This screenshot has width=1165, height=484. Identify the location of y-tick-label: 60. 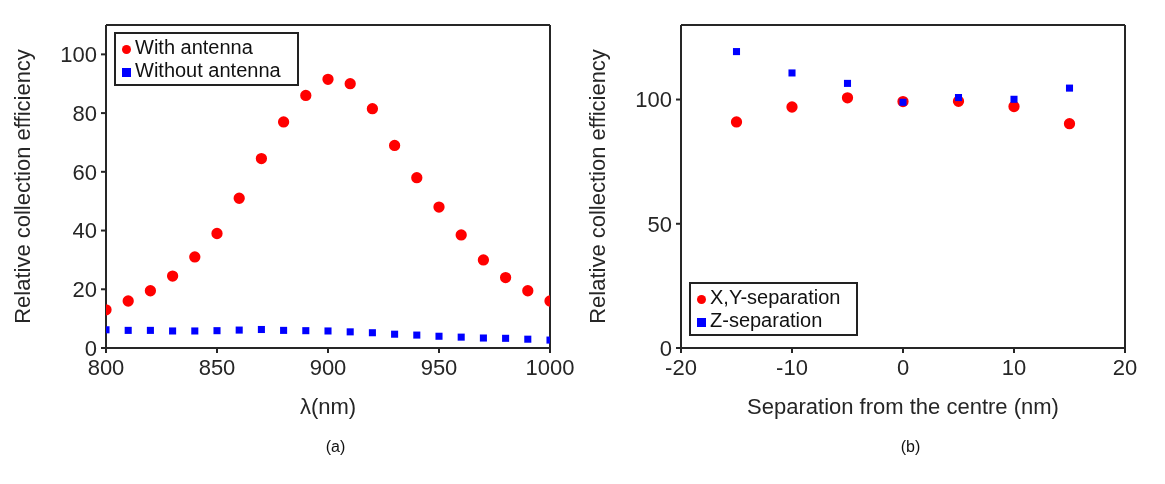
(84, 172).